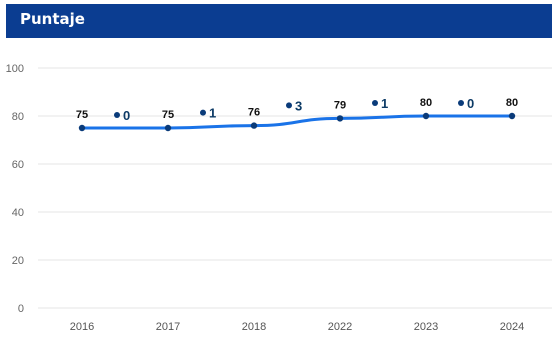 The height and width of the screenshot is (341, 552). I want to click on x-tick-label: 2023, so click(426, 327).